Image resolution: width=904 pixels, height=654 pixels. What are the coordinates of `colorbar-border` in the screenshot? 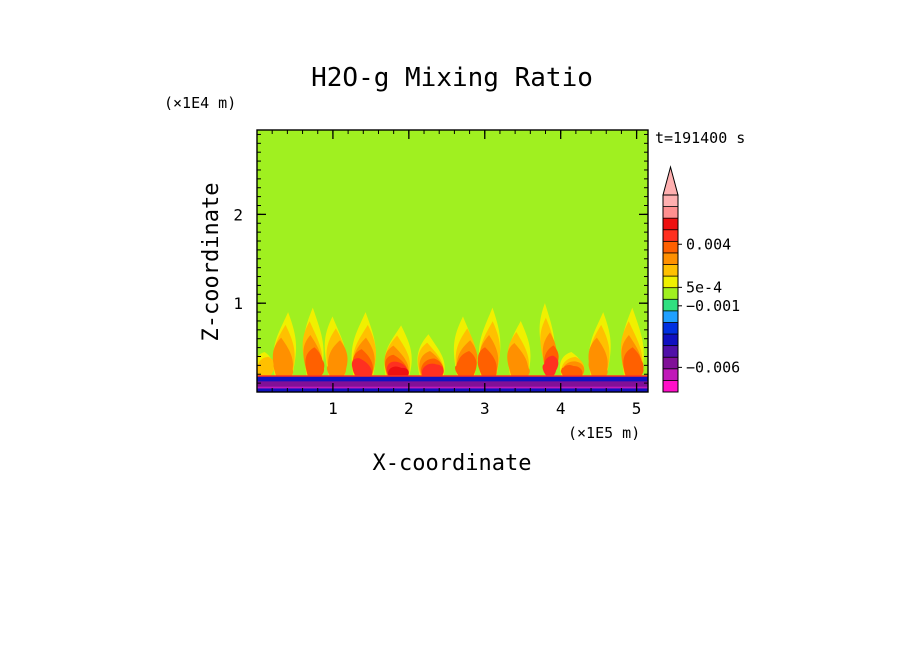 It's located at (670, 293).